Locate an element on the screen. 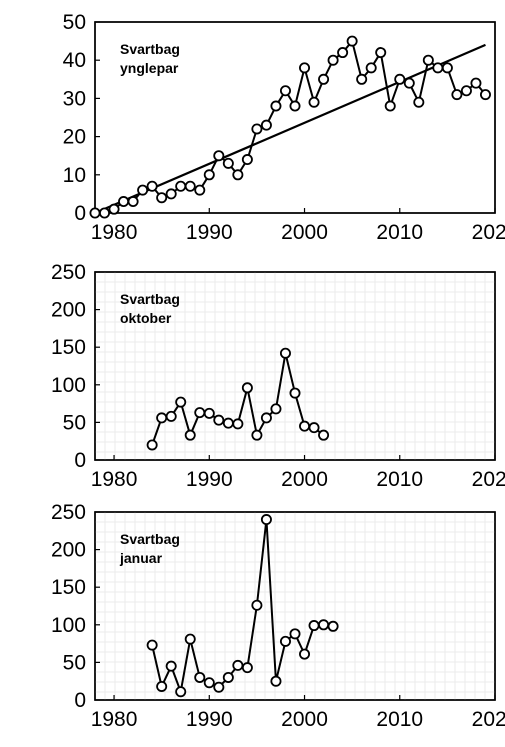 Image resolution: width=505 pixels, height=747 pixels. panel-title-line: ynglepar is located at coordinates (149, 68).